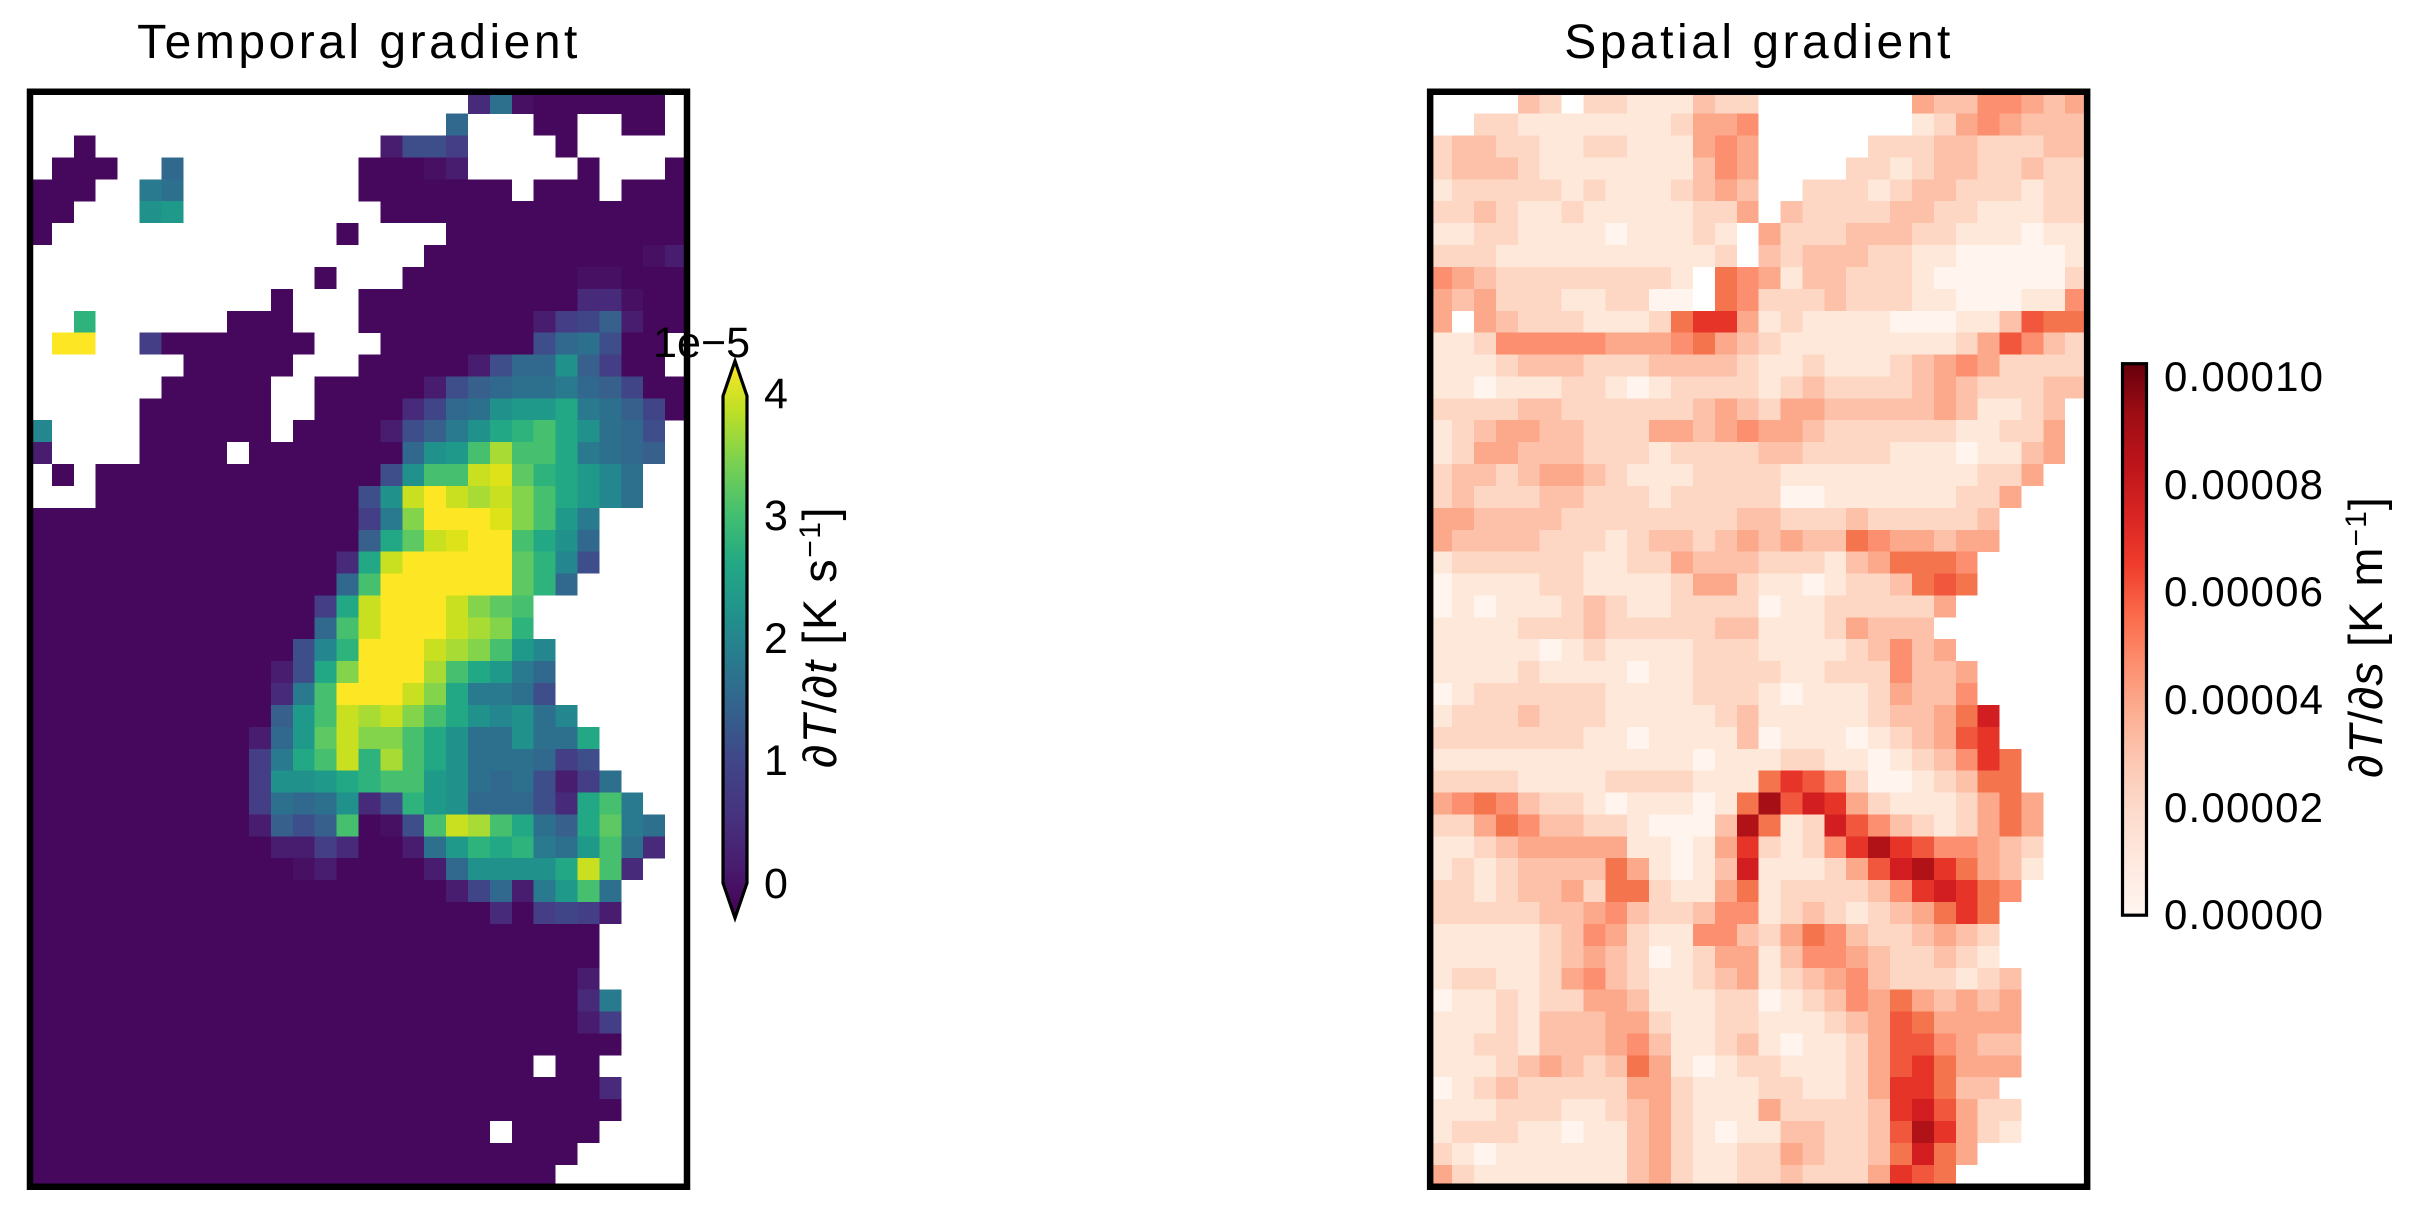 This screenshot has height=1217, width=2427. I want to click on svg-text: Spatial gradient, so click(1759, 42).